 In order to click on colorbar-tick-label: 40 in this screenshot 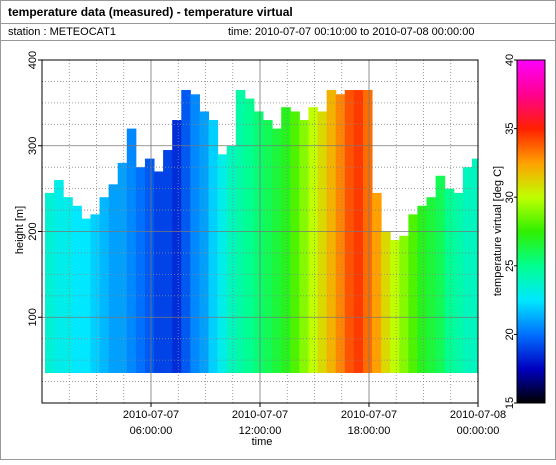, I will do `click(510, 60)`.